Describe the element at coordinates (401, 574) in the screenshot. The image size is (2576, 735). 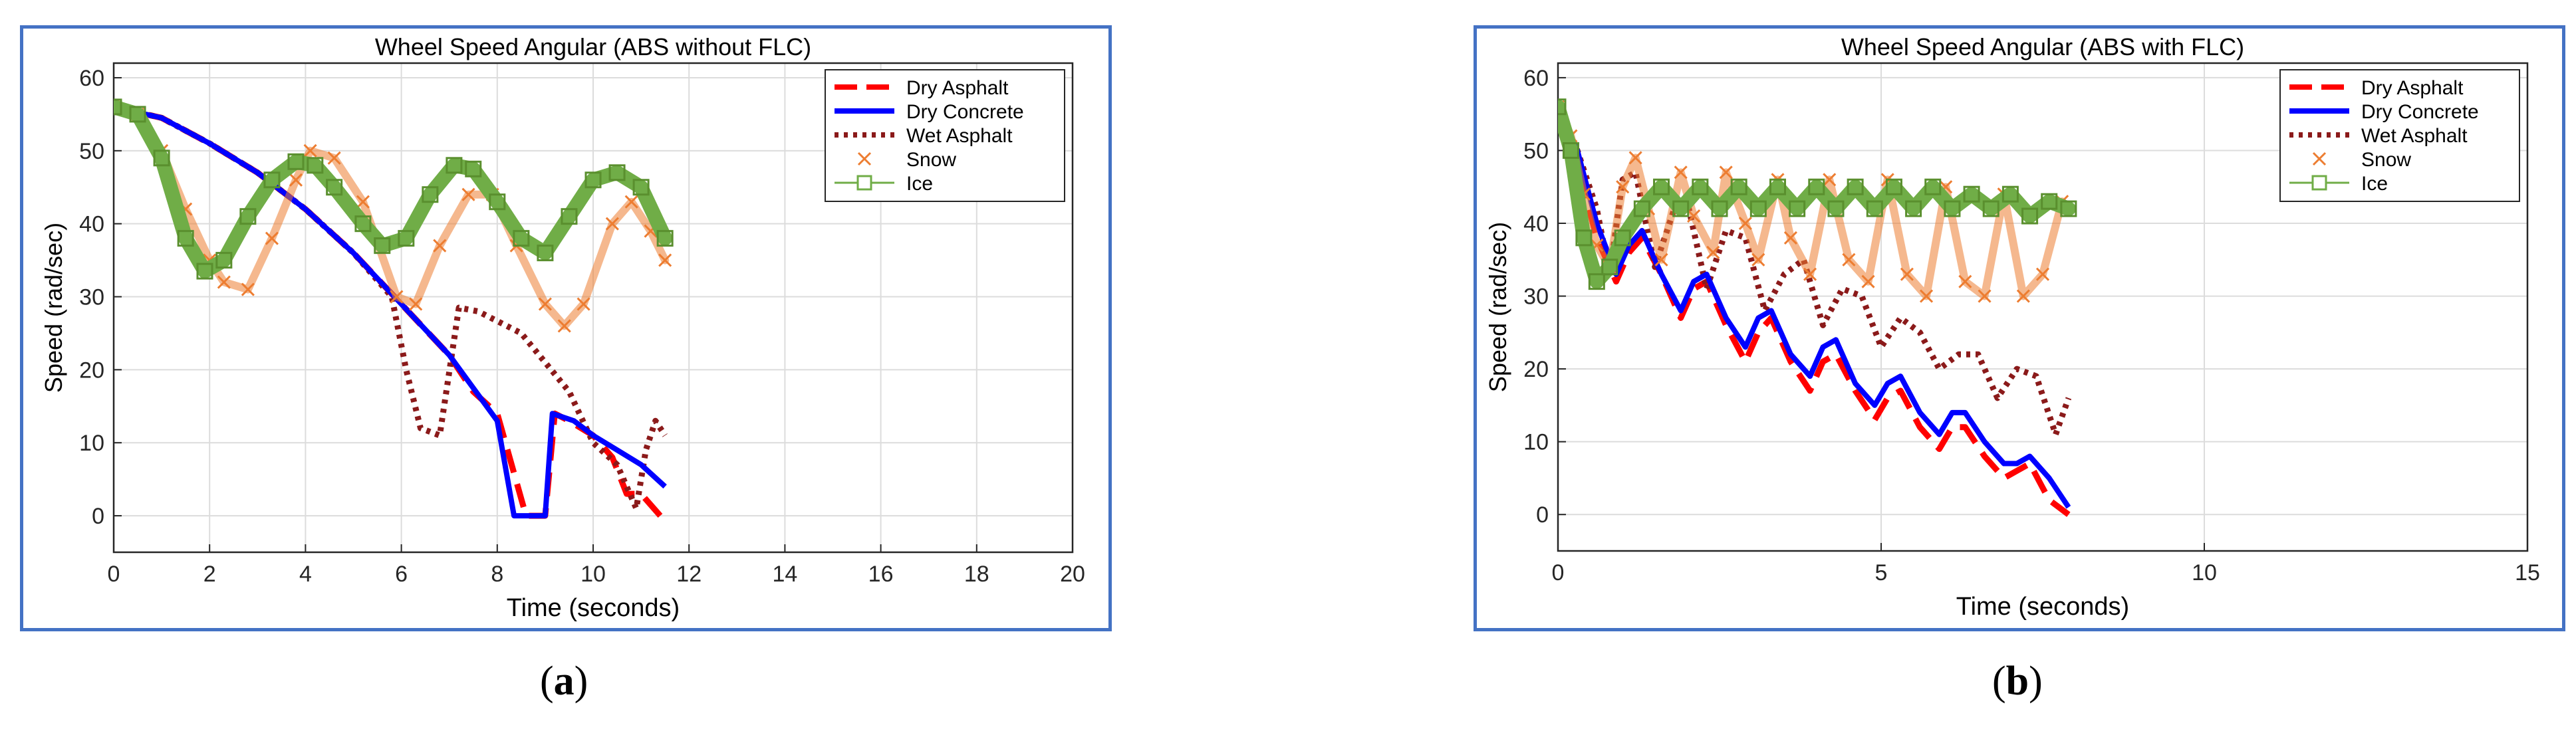
I see `x-tick-label: 6` at that location.